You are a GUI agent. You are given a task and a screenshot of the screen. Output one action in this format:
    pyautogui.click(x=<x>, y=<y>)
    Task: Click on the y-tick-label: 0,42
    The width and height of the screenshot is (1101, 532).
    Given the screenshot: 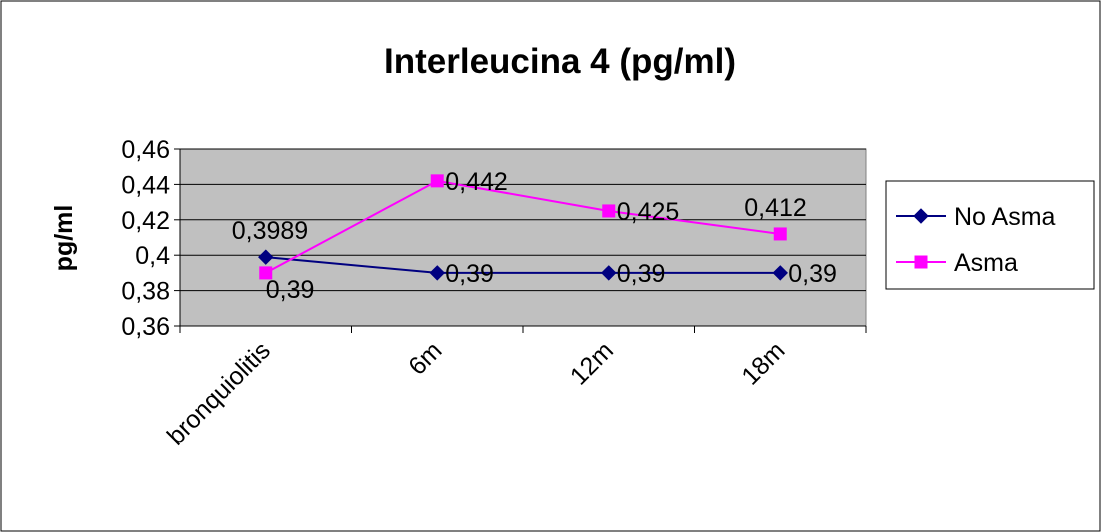 What is the action you would take?
    pyautogui.click(x=145, y=221)
    